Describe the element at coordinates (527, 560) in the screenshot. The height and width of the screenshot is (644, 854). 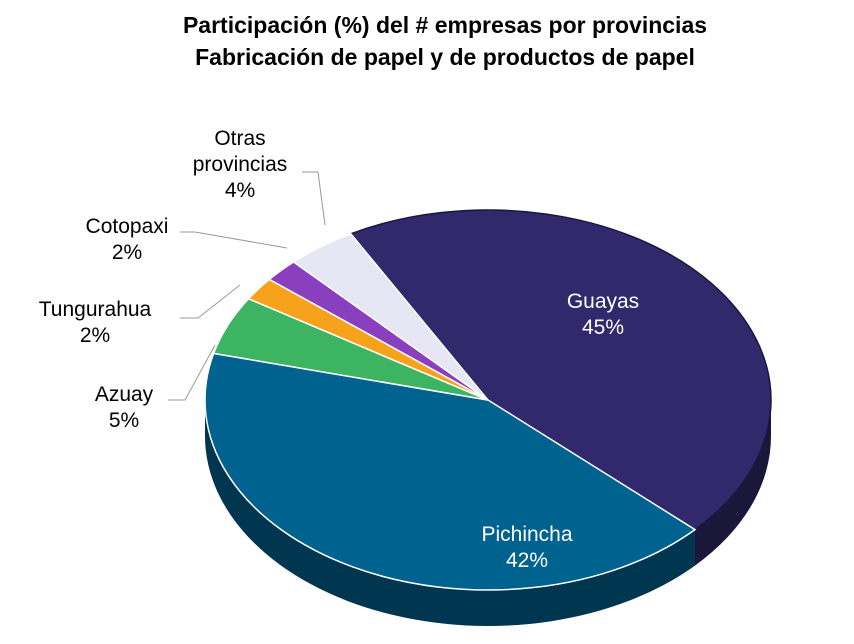
I see `label-value: 42%` at that location.